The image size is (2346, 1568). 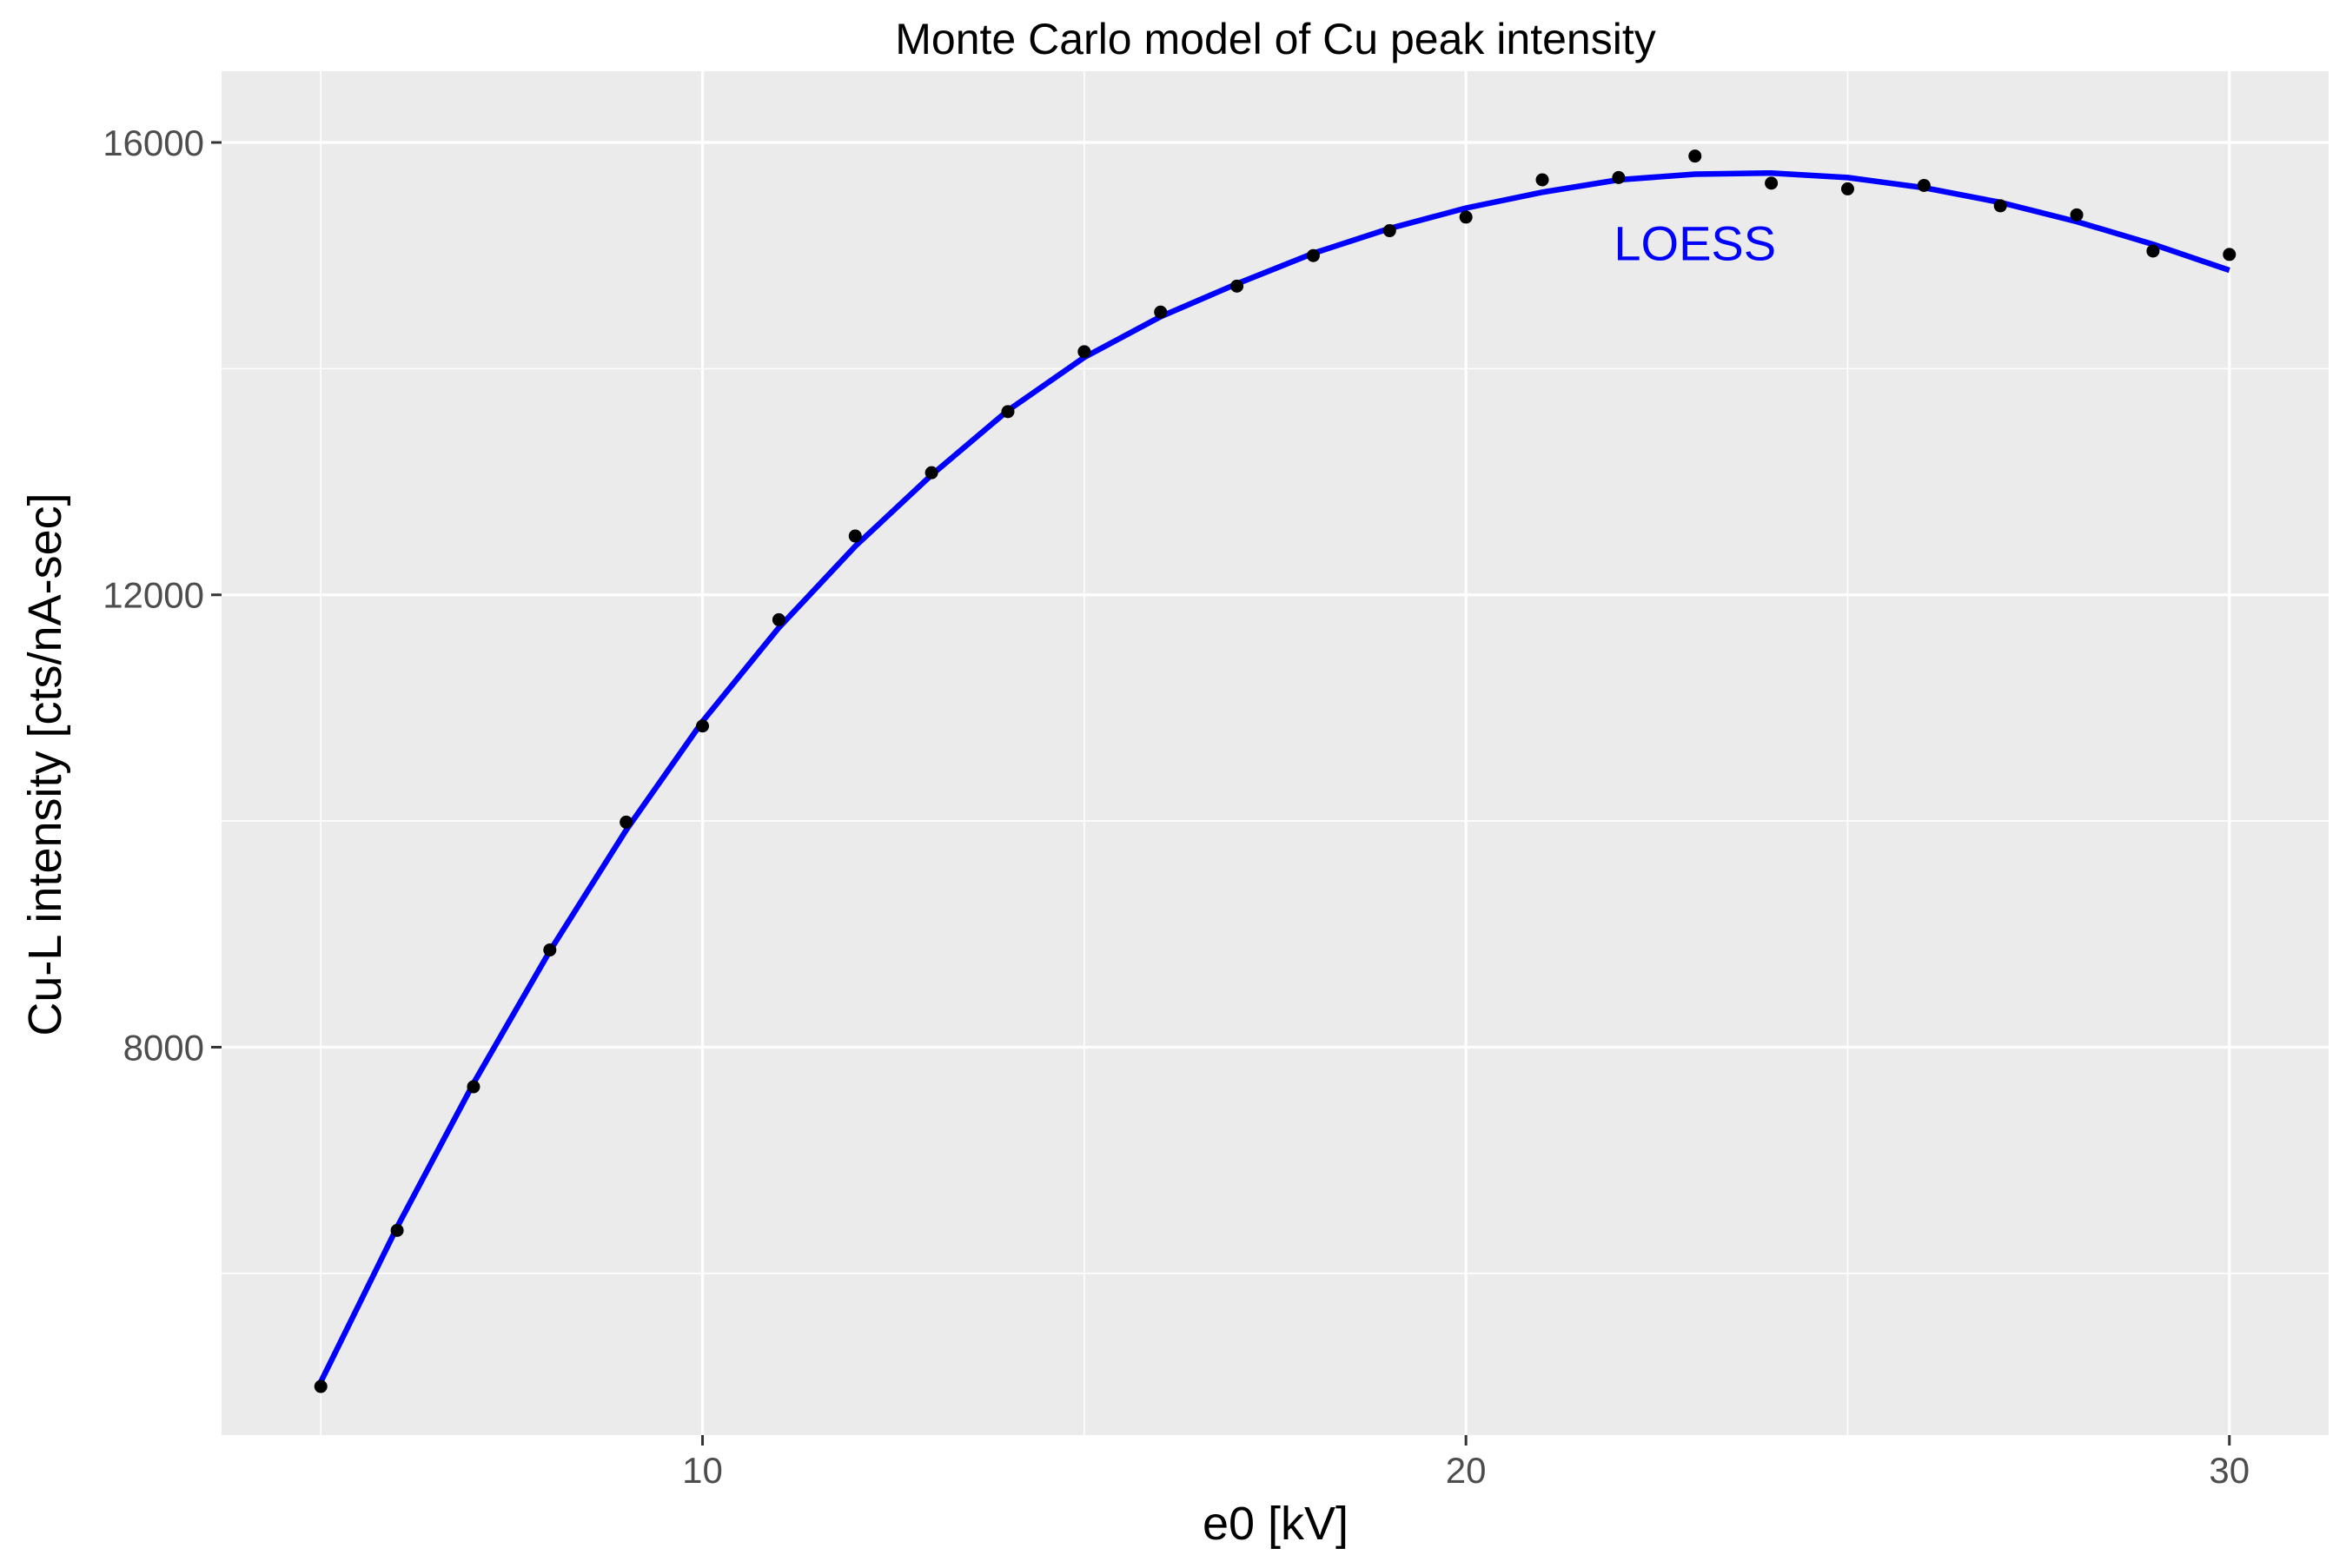 I want to click on annotation-layer: LOESS, so click(x=1695, y=242).